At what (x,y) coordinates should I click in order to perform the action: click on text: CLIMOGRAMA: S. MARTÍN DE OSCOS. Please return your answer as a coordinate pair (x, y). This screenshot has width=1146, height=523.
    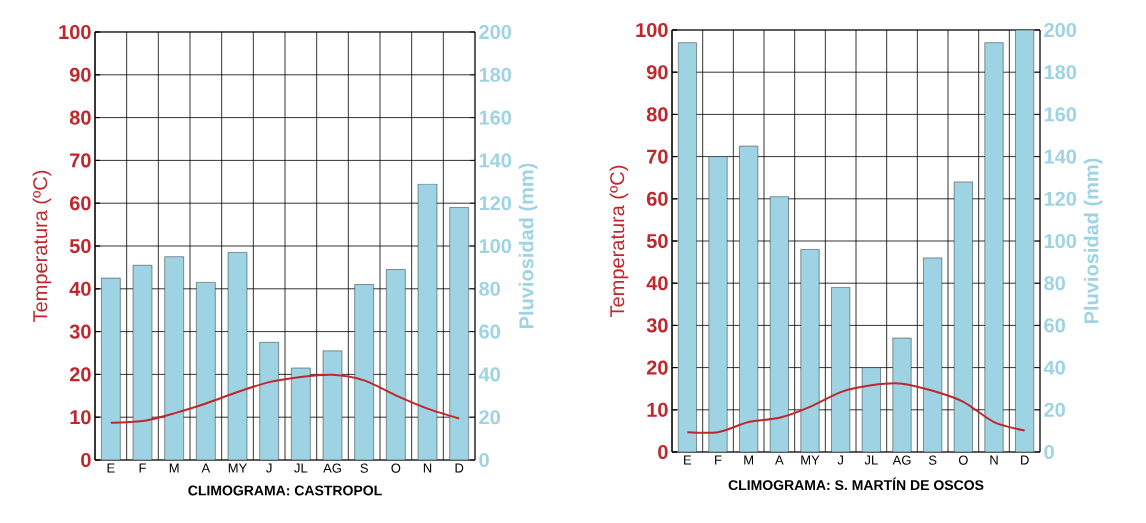
    Looking at the image, I should click on (856, 484).